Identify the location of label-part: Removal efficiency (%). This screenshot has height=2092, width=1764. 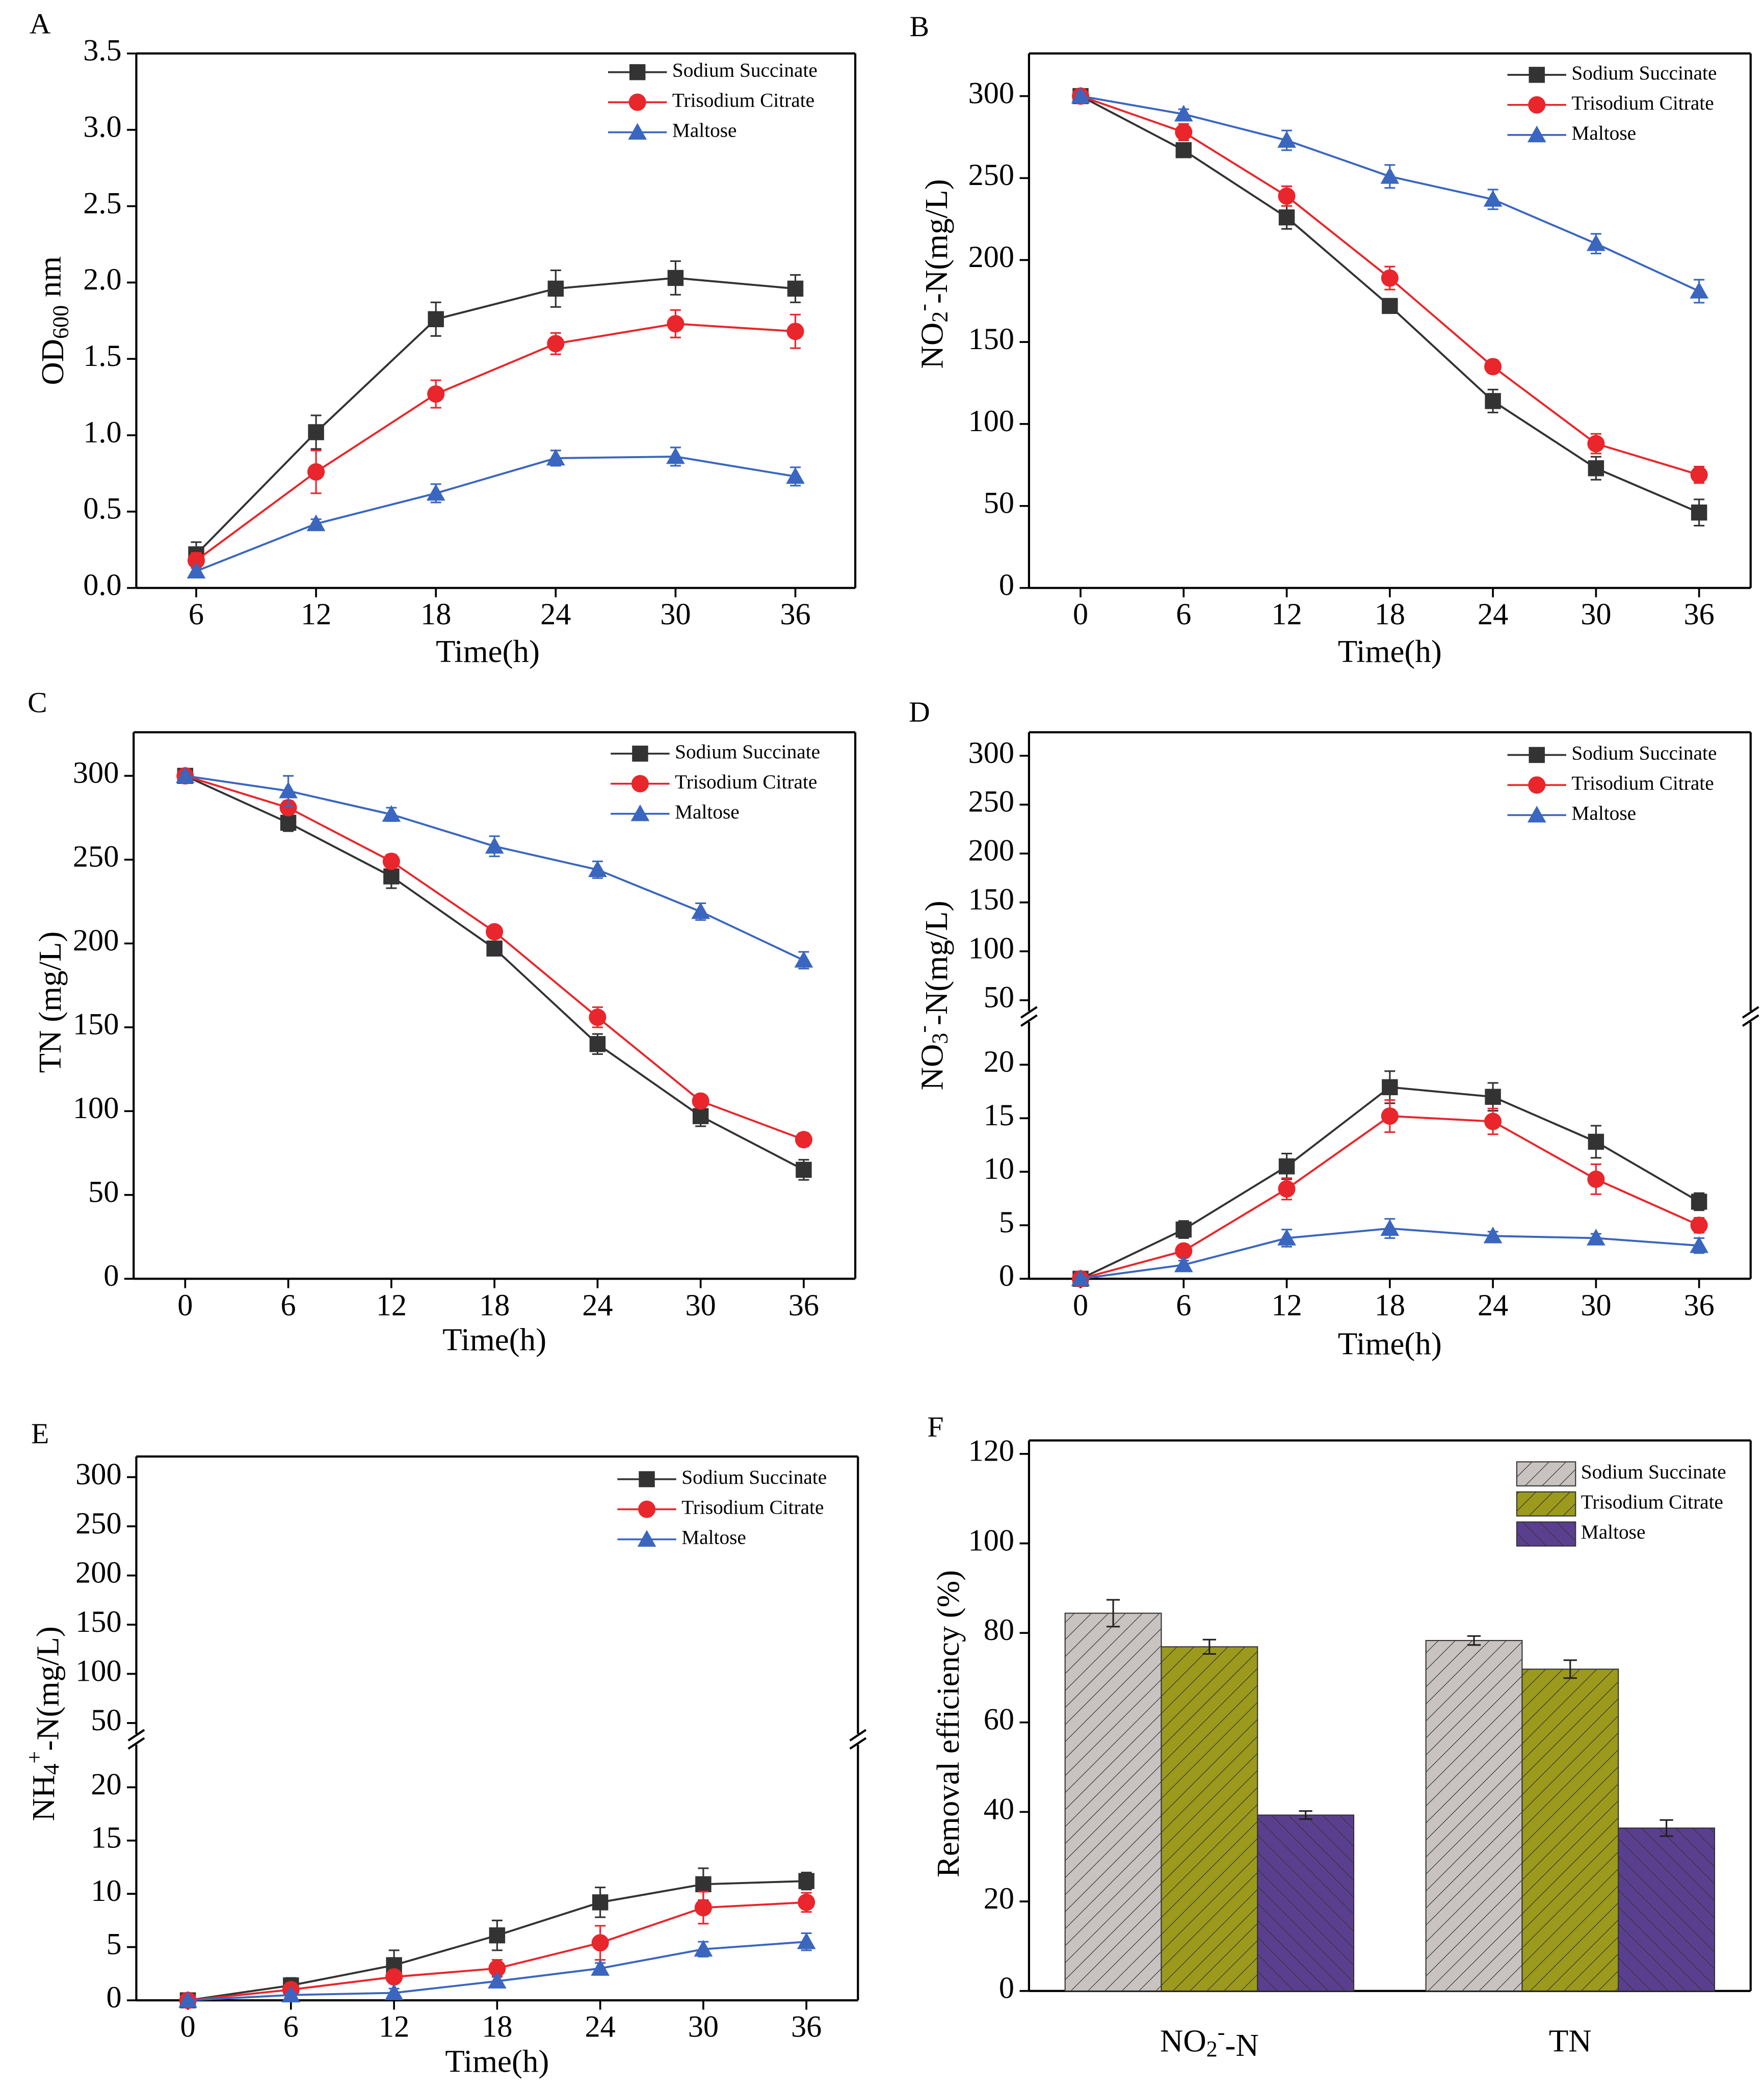
(948, 1723).